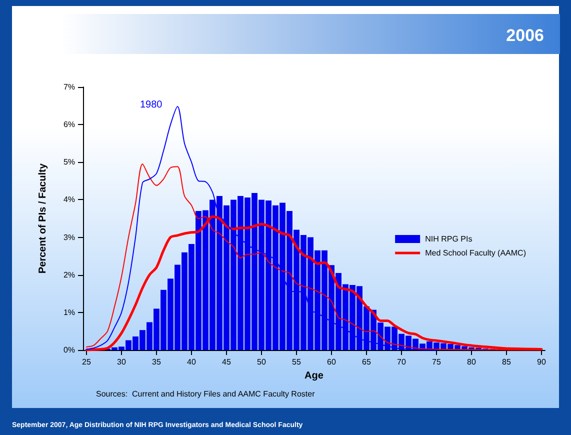 This screenshot has height=435, width=571. Describe the element at coordinates (448, 239) in the screenshot. I see `legend-label: NIH RPG PIs` at that location.